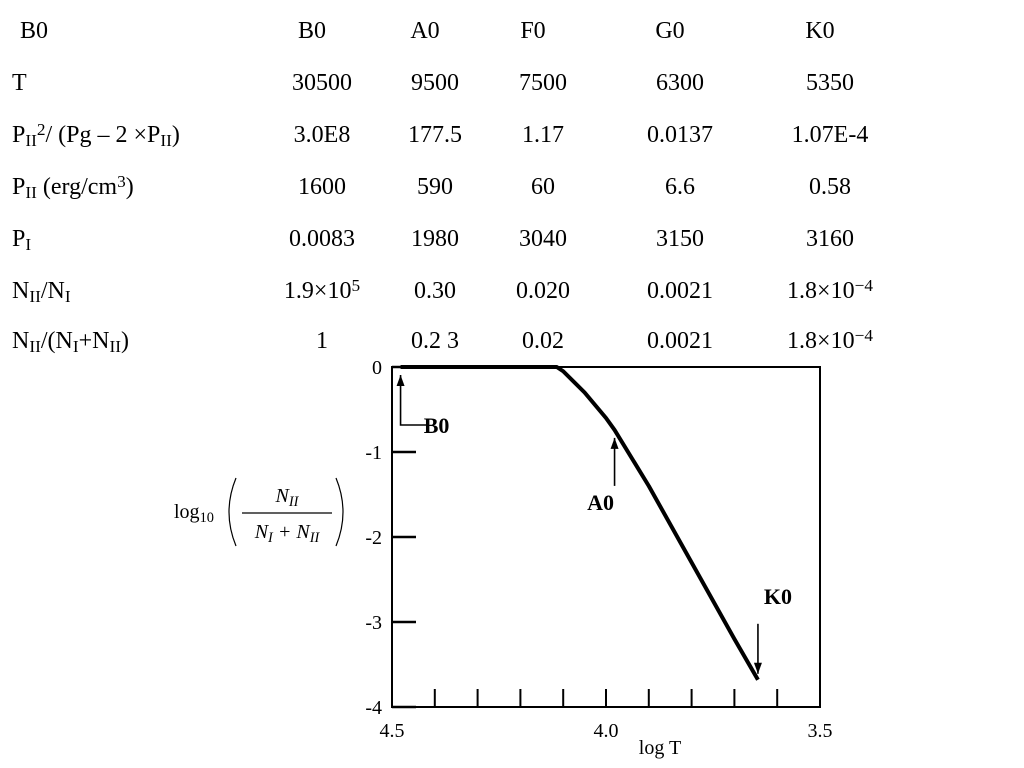 The image size is (1024, 768). I want to click on text: 1980, so click(435, 239).